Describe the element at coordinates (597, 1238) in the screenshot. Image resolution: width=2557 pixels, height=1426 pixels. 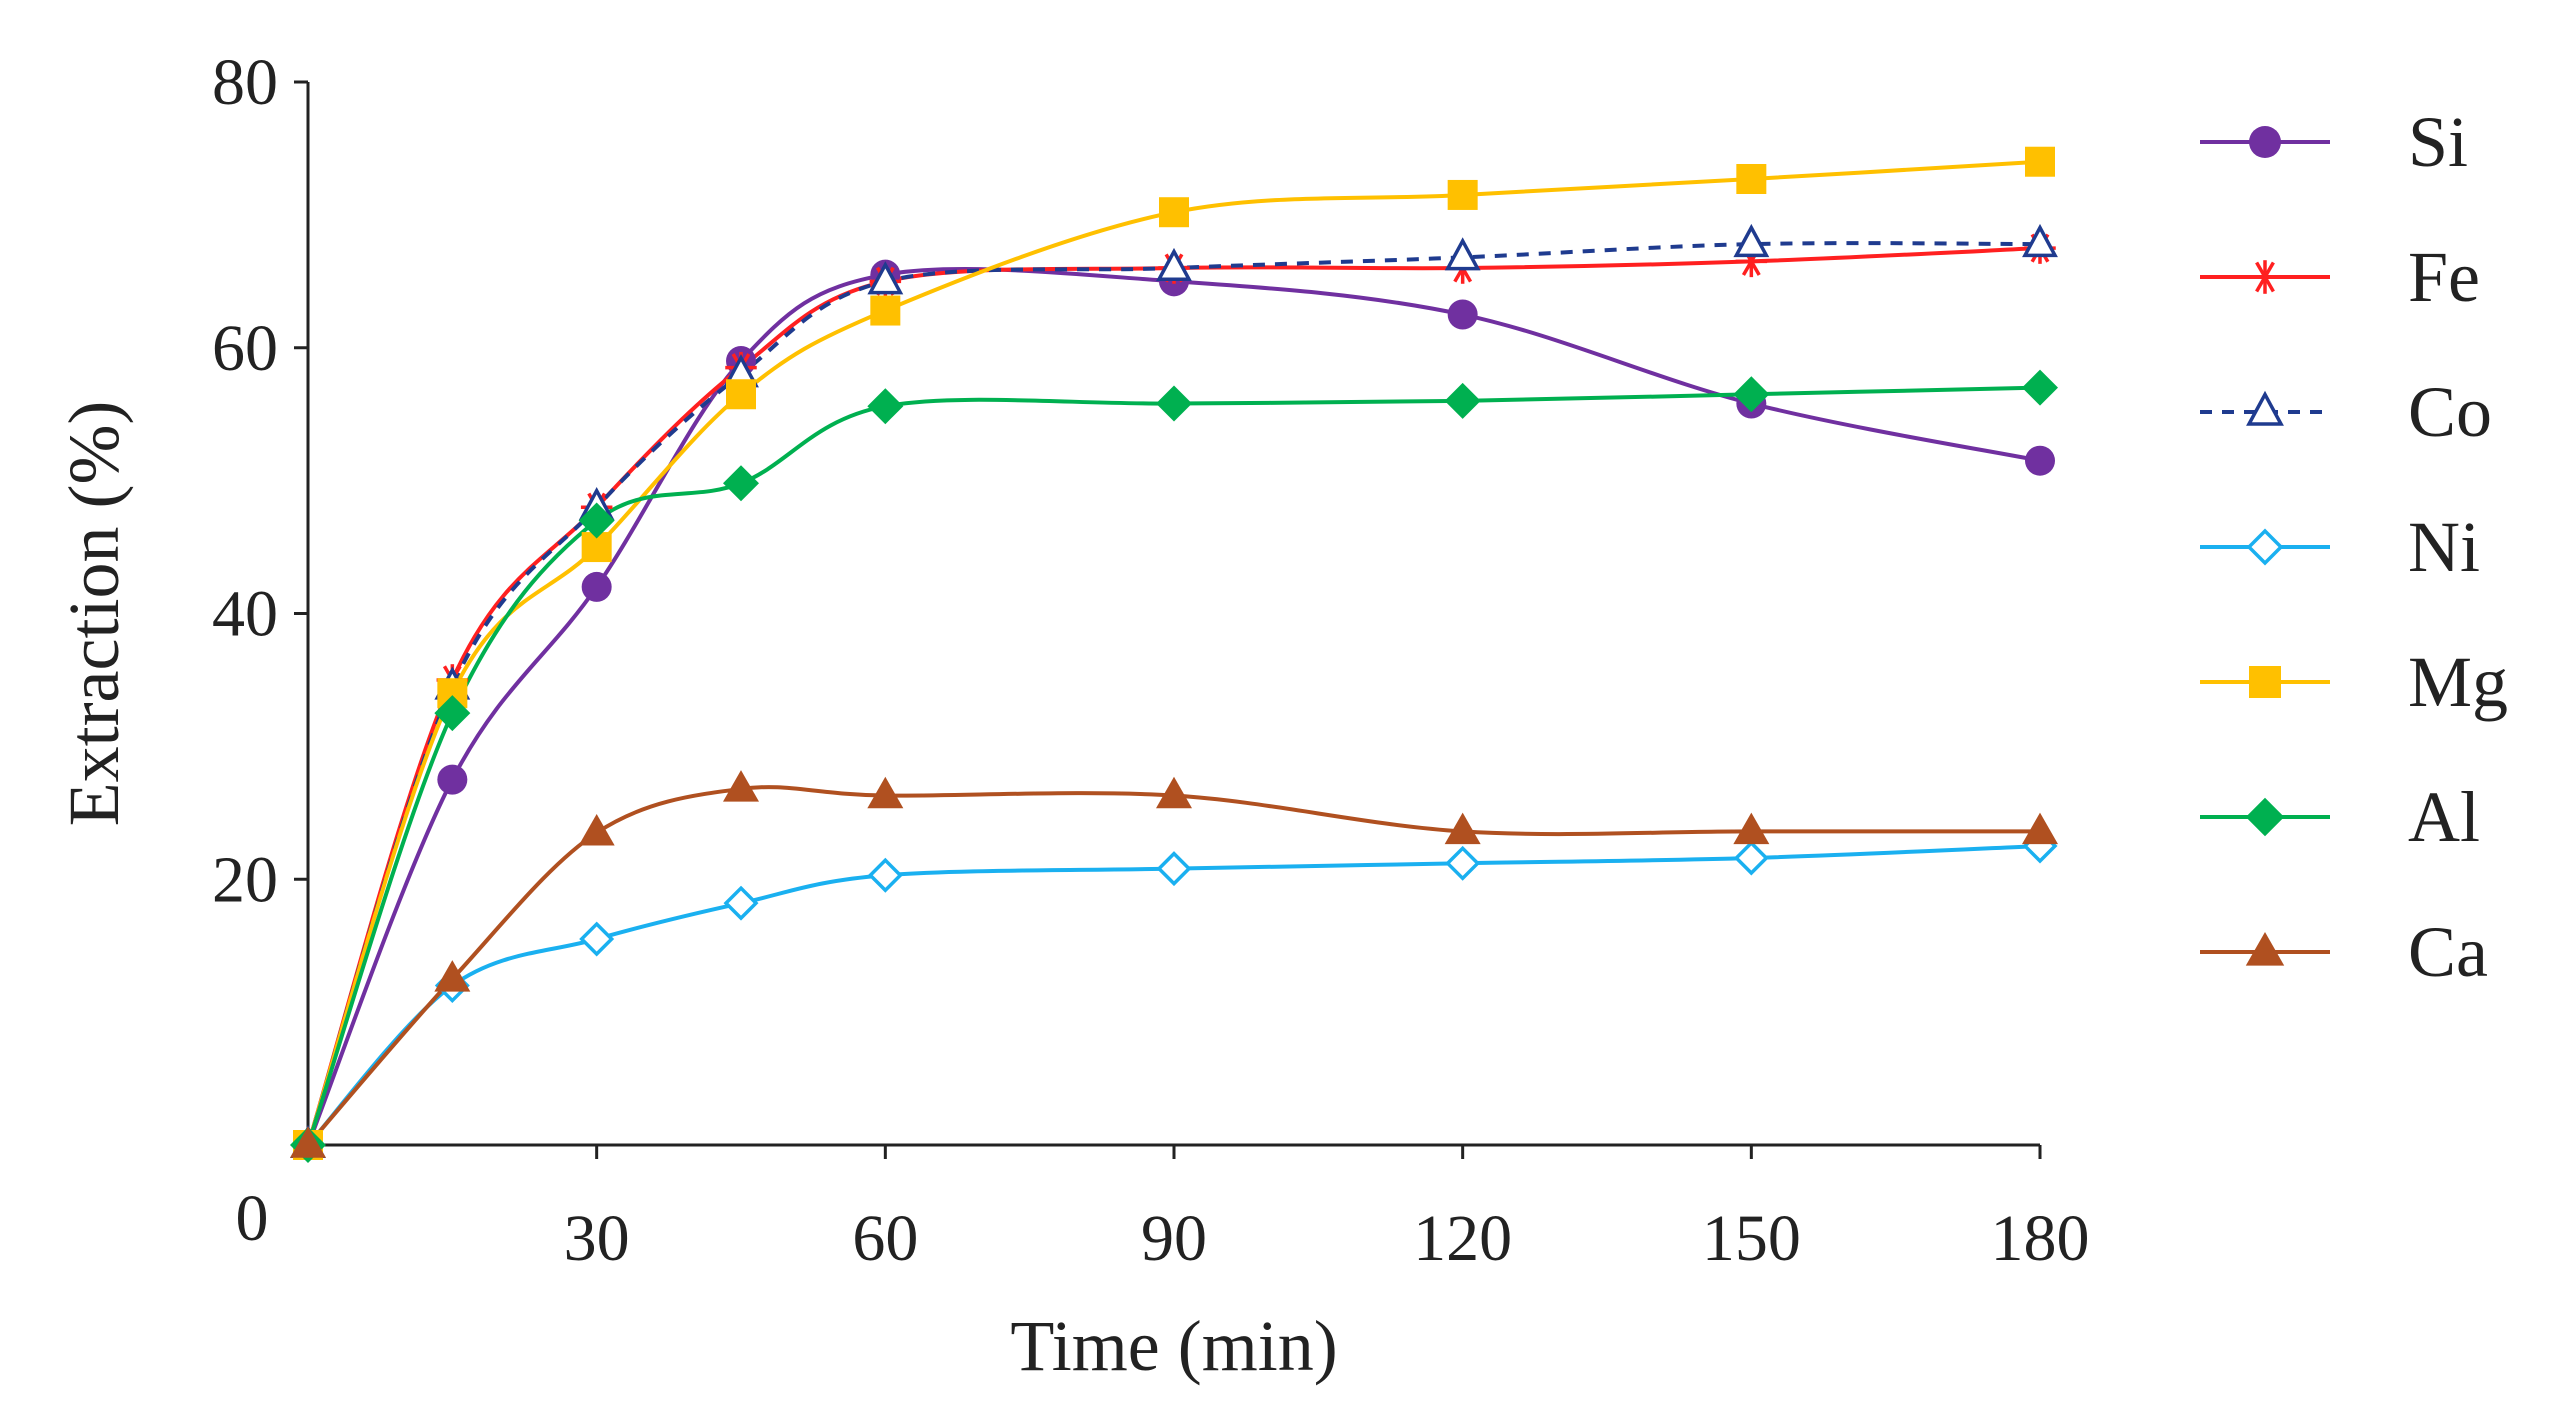
I see `x-tick-label: 30` at that location.